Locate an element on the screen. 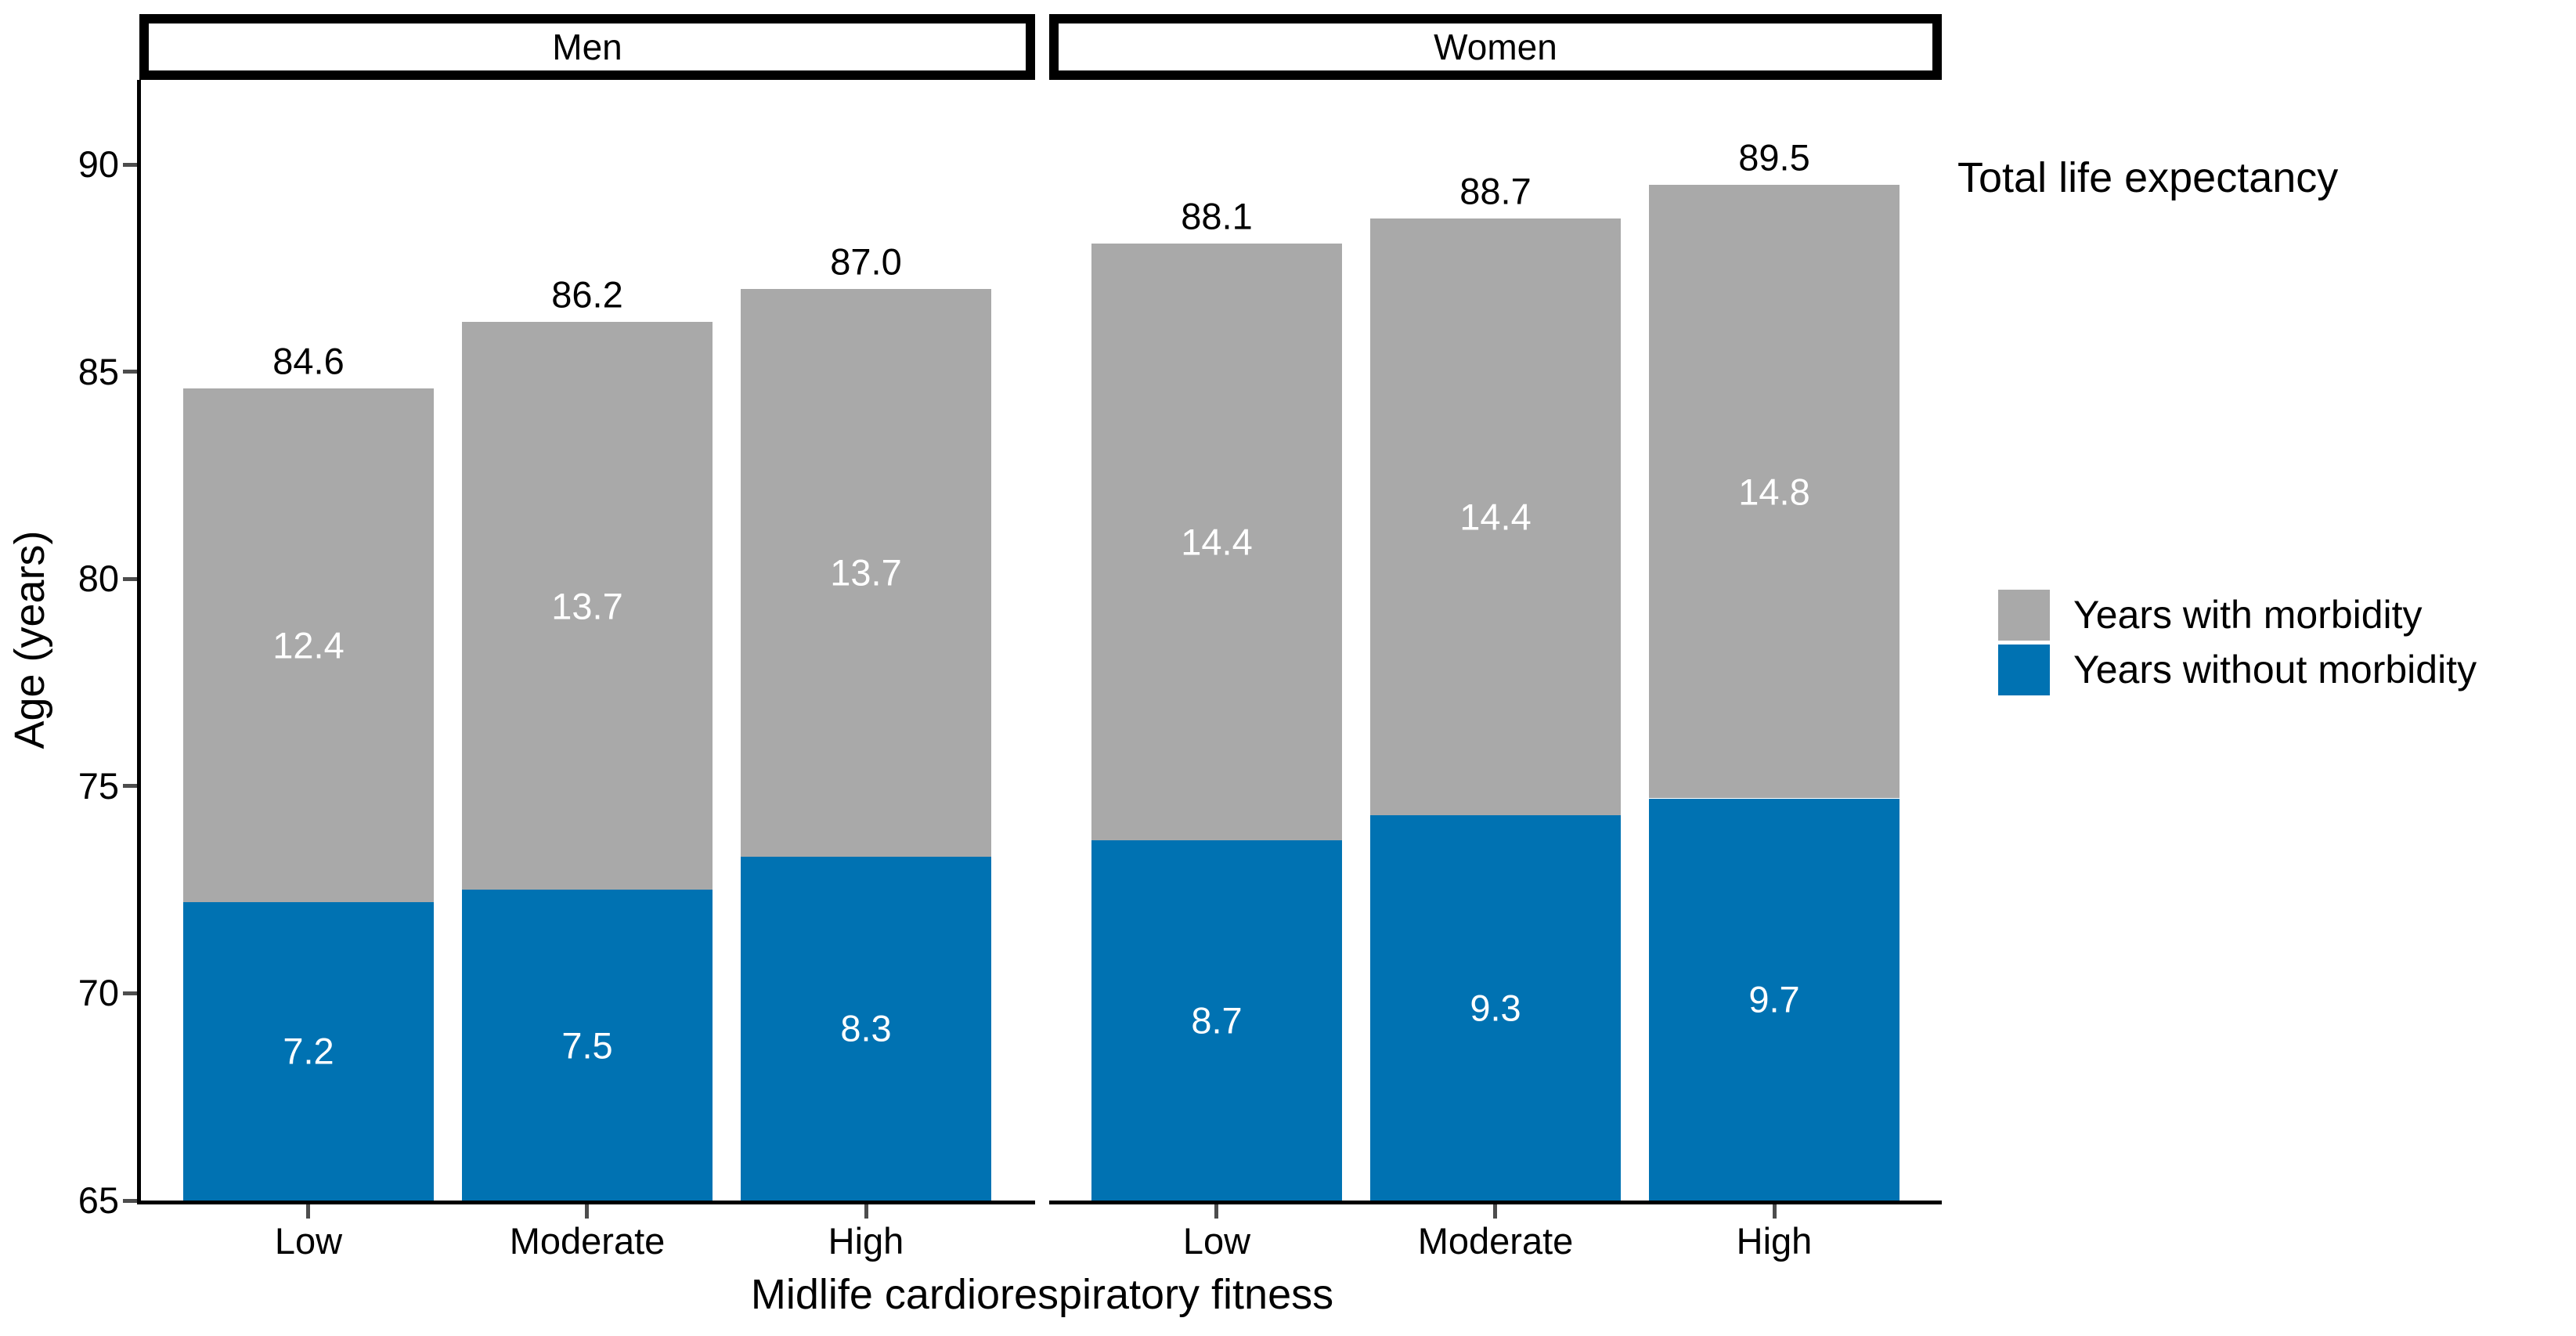 Image resolution: width=2576 pixels, height=1336 pixels. total-life-expectancy-value: 84.6 is located at coordinates (308, 361).